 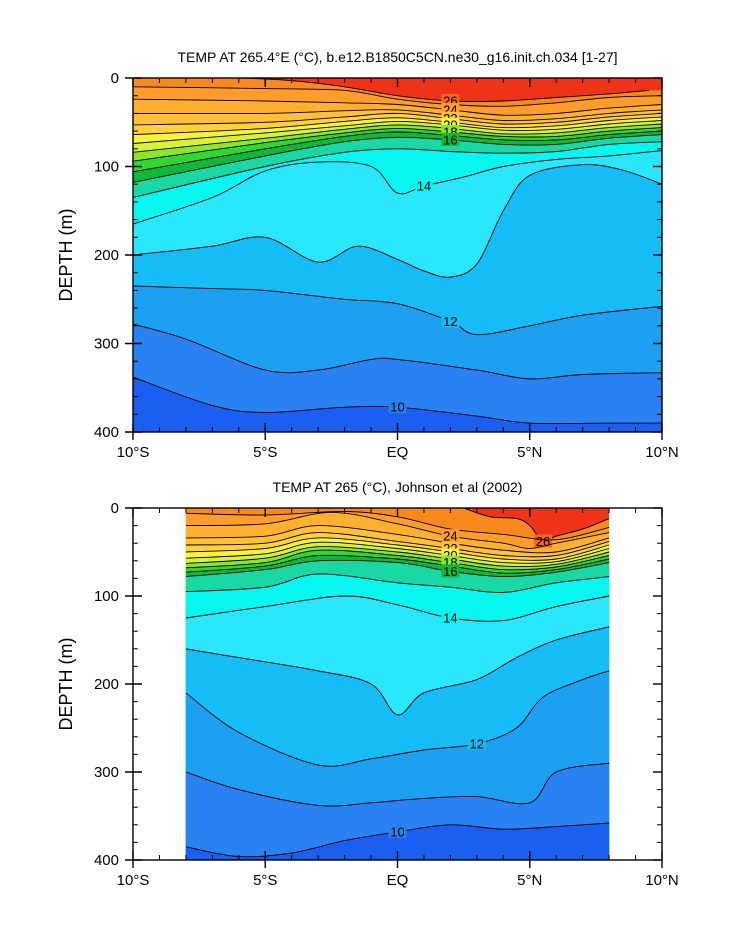 I want to click on panel-title: TEMP AT 265 (°C), Johnson et al (2002), so click(x=398, y=487).